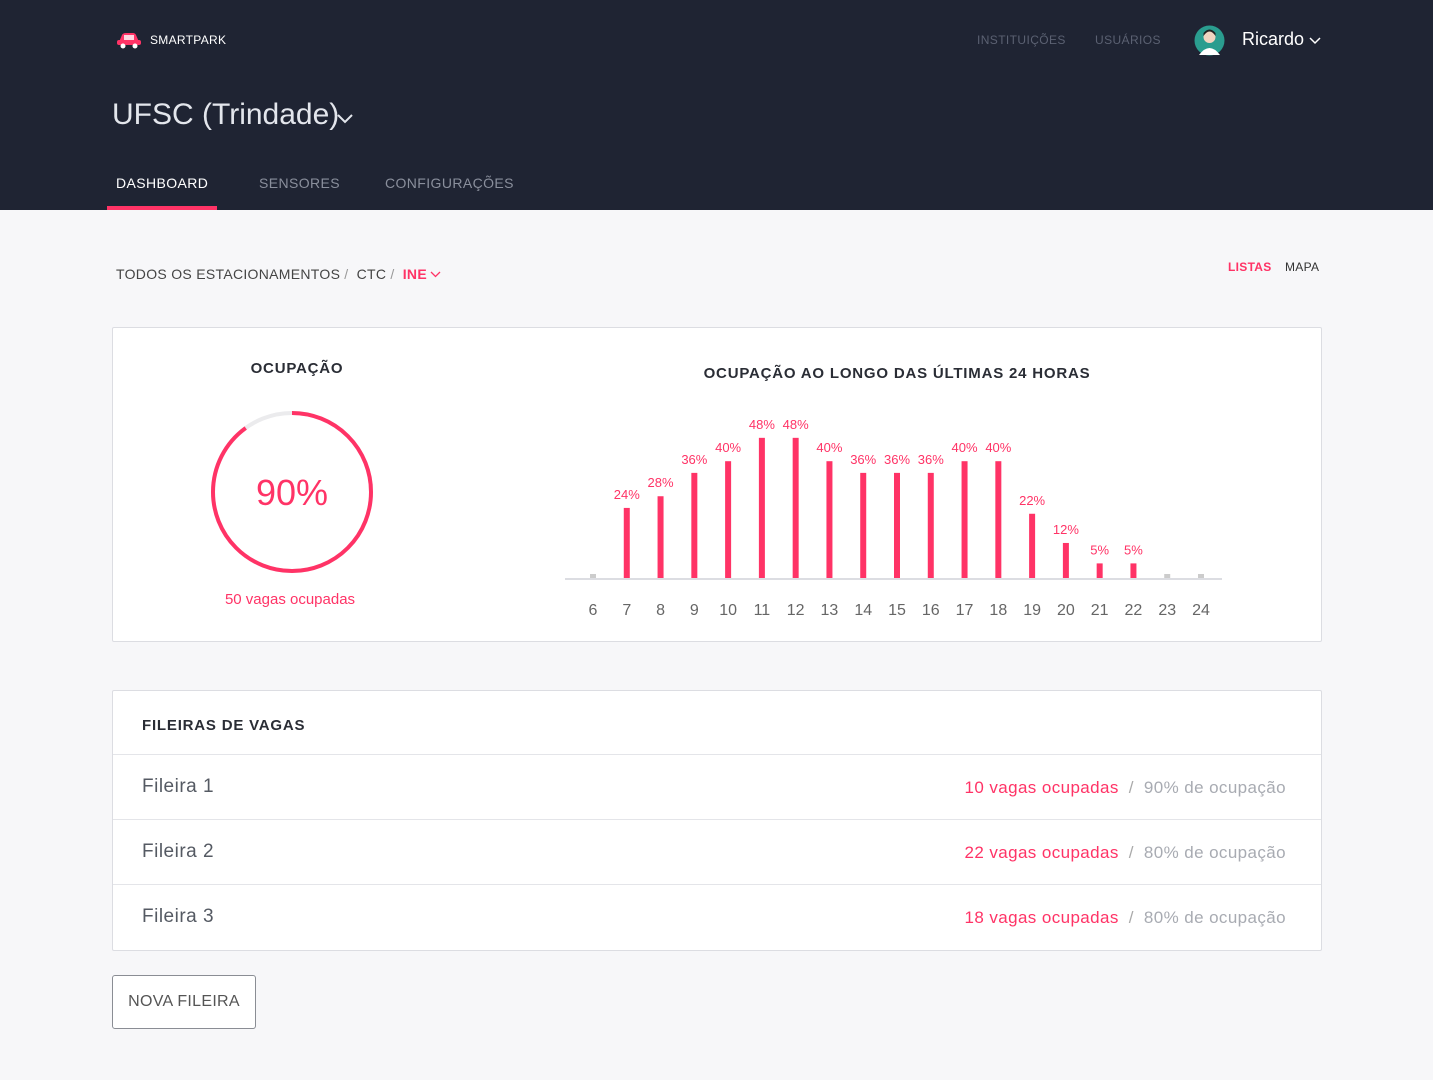 This screenshot has width=1433, height=1080. I want to click on gauge-title: OCUPAÇÃO, so click(297, 368).